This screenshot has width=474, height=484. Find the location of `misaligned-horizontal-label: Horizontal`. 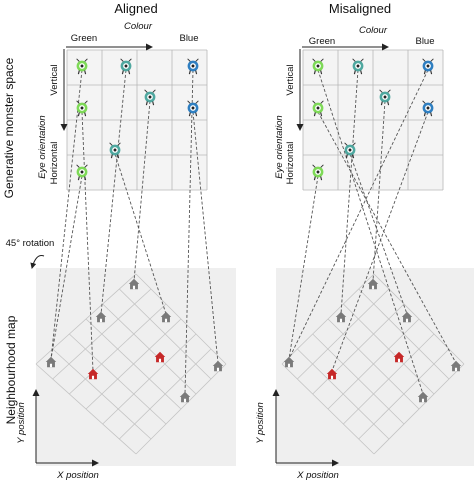

misaligned-horizontal-label: Horizontal is located at coordinates (290, 163).